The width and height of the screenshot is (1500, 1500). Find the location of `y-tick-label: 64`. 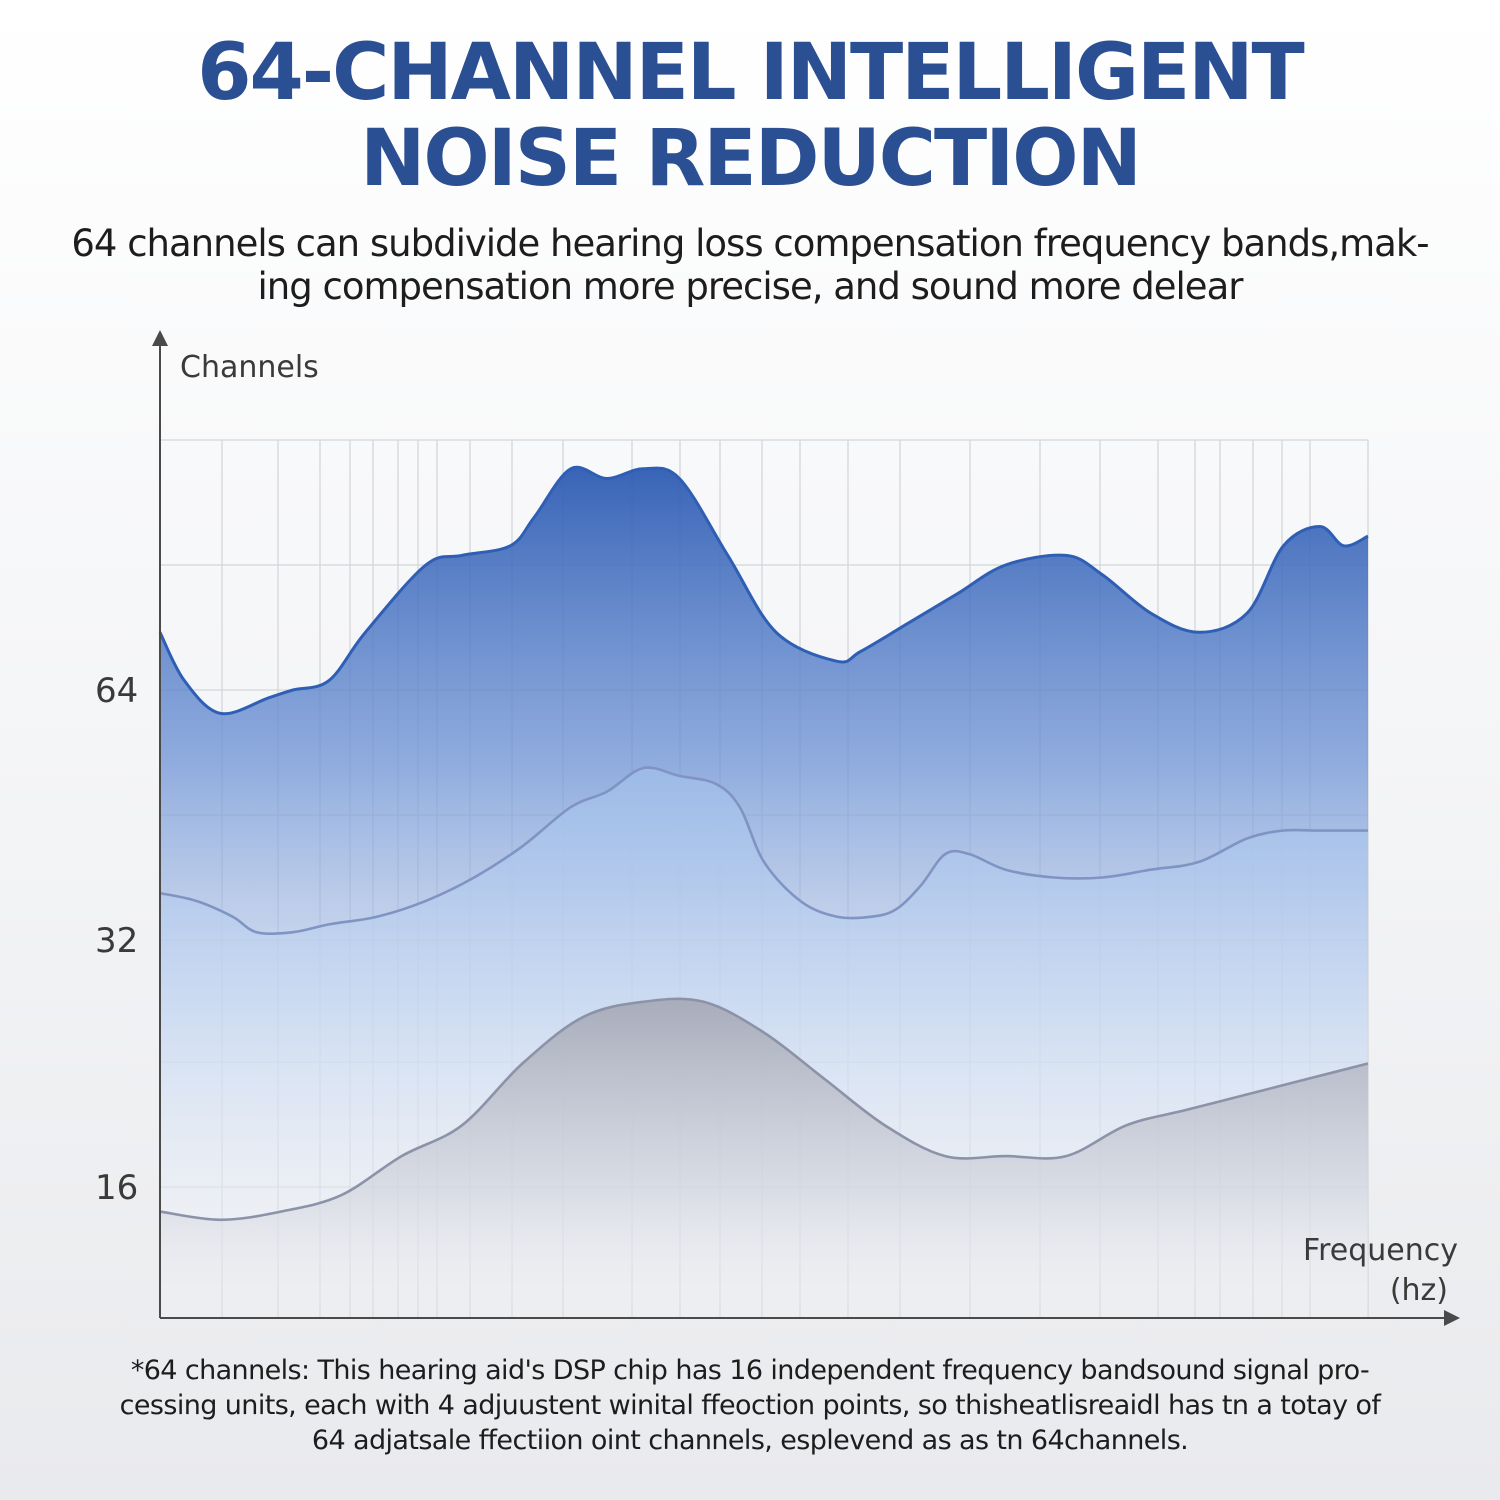

y-tick-label: 64 is located at coordinates (116, 691).